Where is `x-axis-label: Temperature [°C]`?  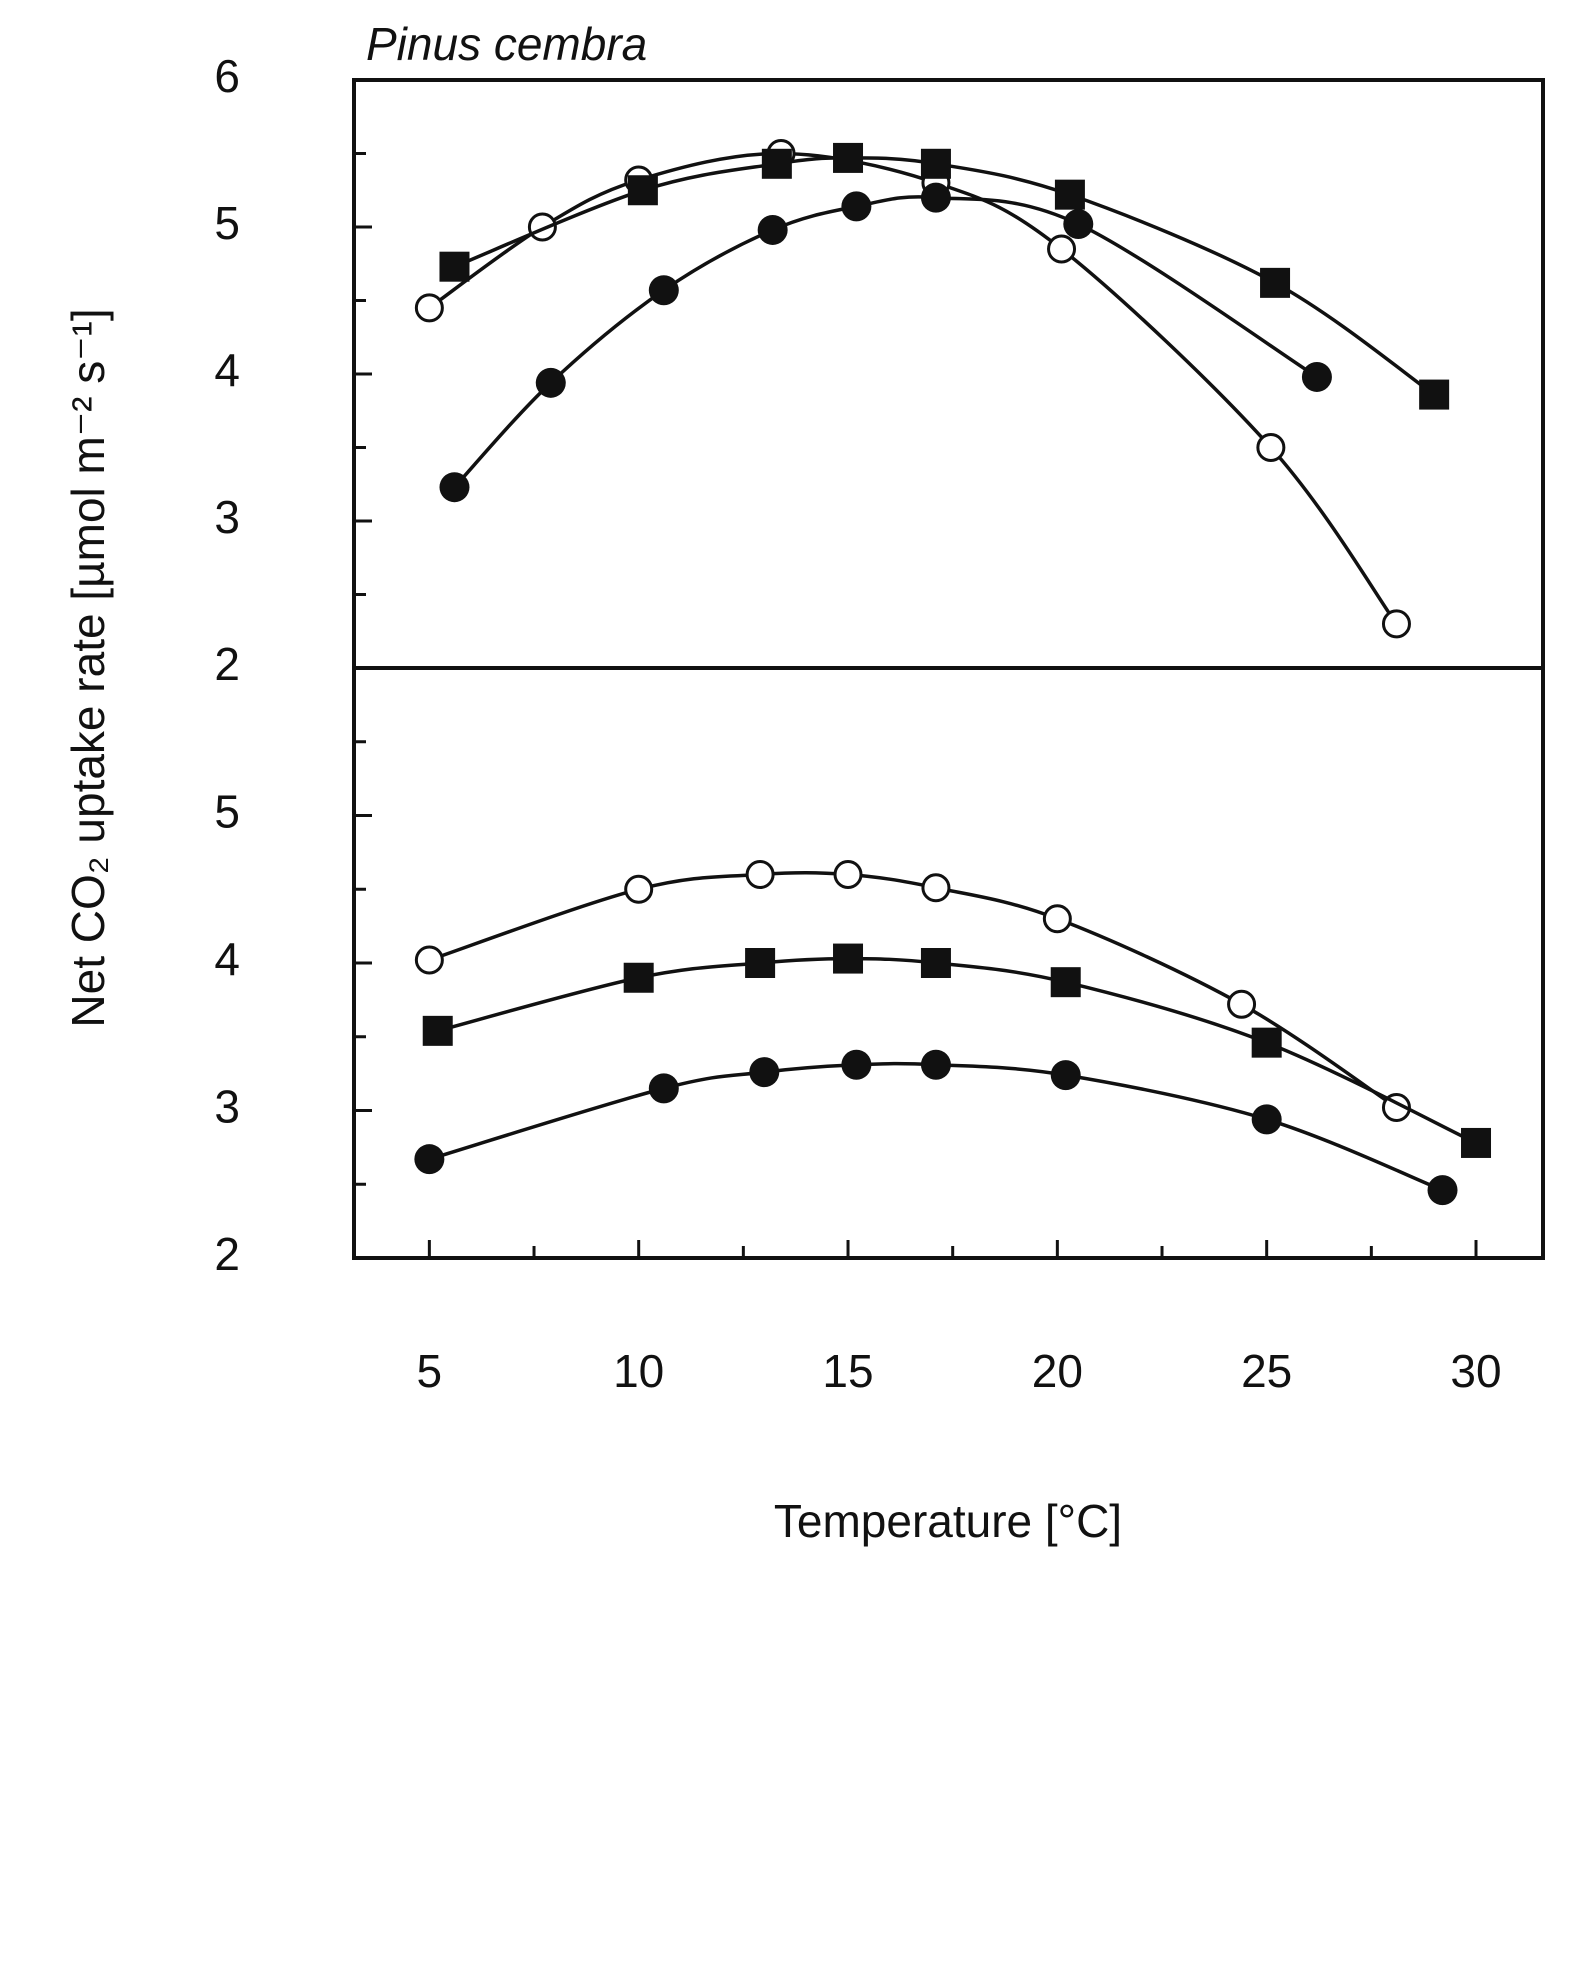 x-axis-label: Temperature [°C] is located at coordinates (948, 1521).